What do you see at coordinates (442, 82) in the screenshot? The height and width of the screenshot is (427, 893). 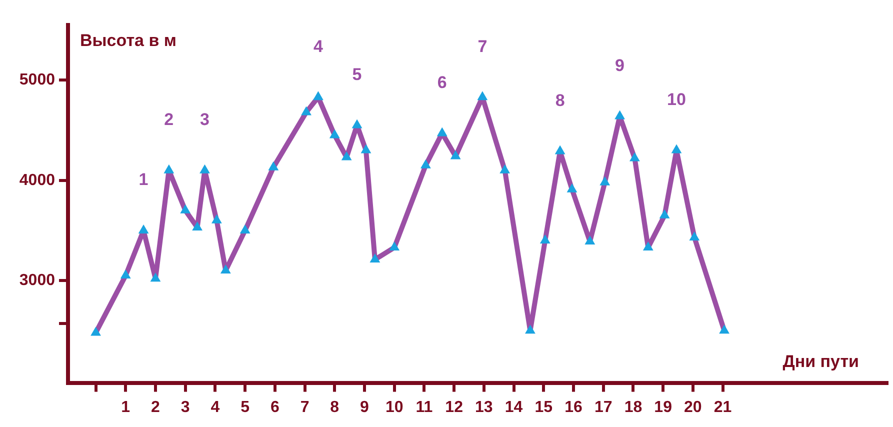 I see `annotation: 6` at bounding box center [442, 82].